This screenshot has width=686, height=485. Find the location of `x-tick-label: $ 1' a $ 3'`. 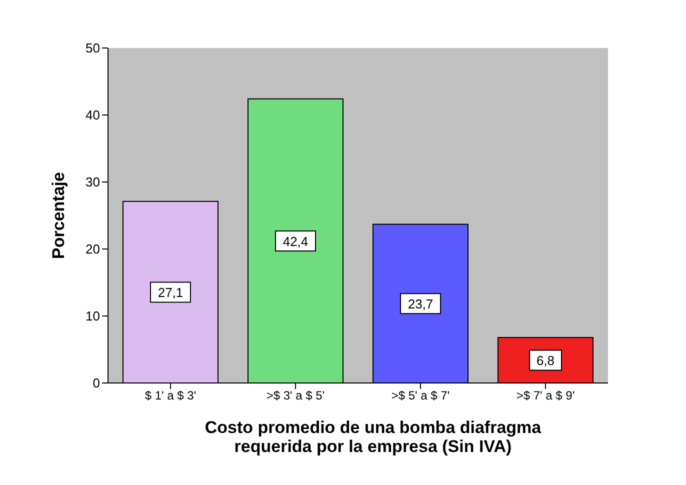

x-tick-label: $ 1' a $ 3' is located at coordinates (170, 395).